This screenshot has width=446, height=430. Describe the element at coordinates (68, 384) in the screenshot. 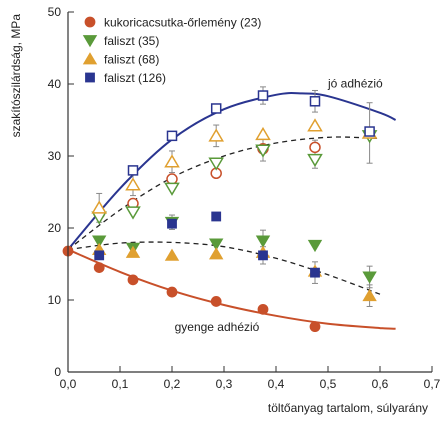

I see `x-tick-label: 0,0` at that location.